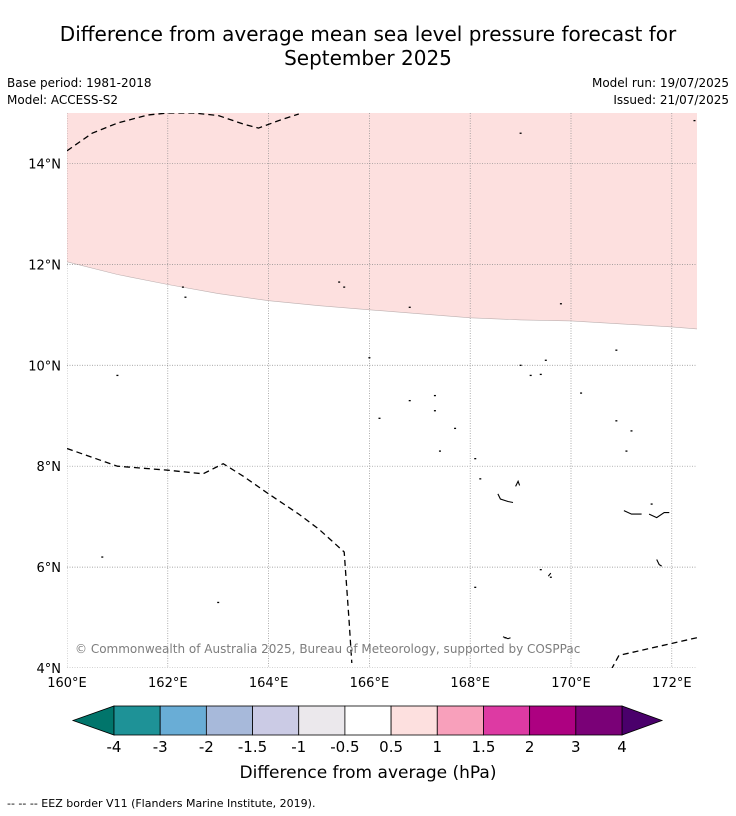 The width and height of the screenshot is (736, 816). I want to click on lat-tick-label: 8°N, so click(49, 467).